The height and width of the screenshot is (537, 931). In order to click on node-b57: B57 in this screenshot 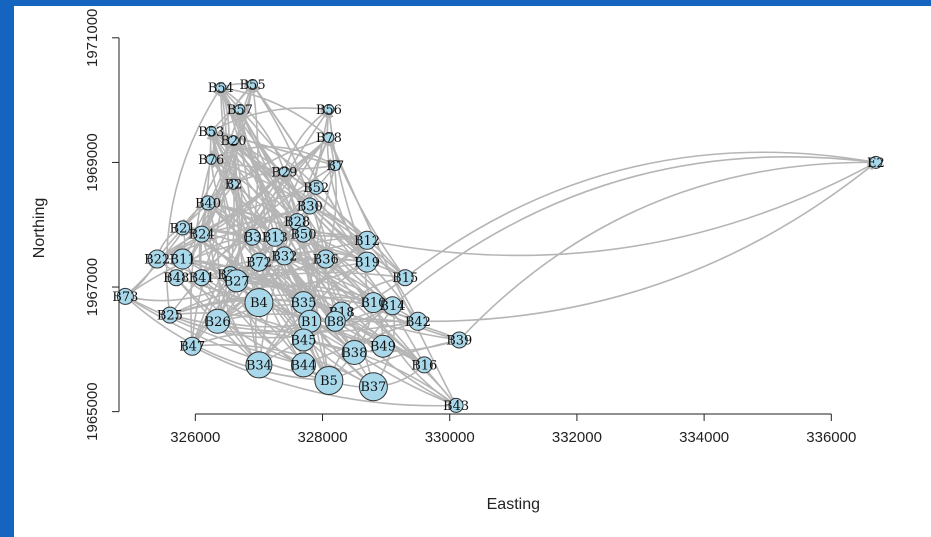, I will do `click(240, 110)`.